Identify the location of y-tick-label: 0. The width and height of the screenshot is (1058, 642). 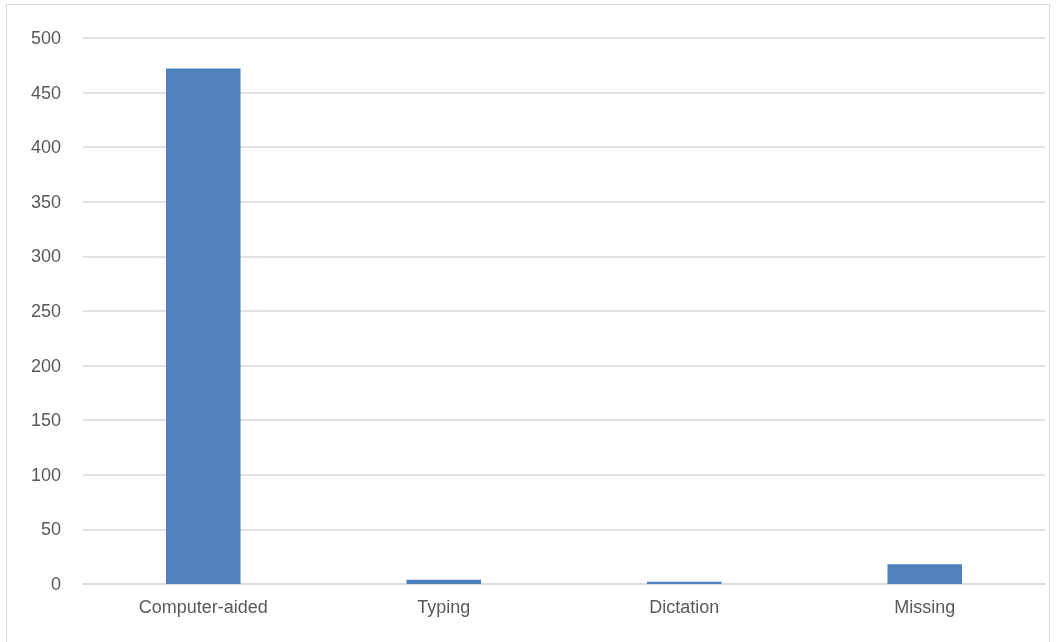
(55, 584).